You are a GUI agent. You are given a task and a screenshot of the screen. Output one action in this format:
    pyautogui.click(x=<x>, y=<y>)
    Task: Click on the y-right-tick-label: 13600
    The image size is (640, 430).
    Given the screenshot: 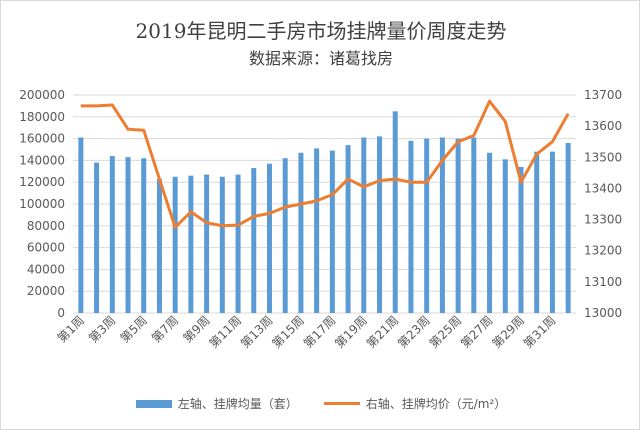 What is the action you would take?
    pyautogui.click(x=603, y=126)
    